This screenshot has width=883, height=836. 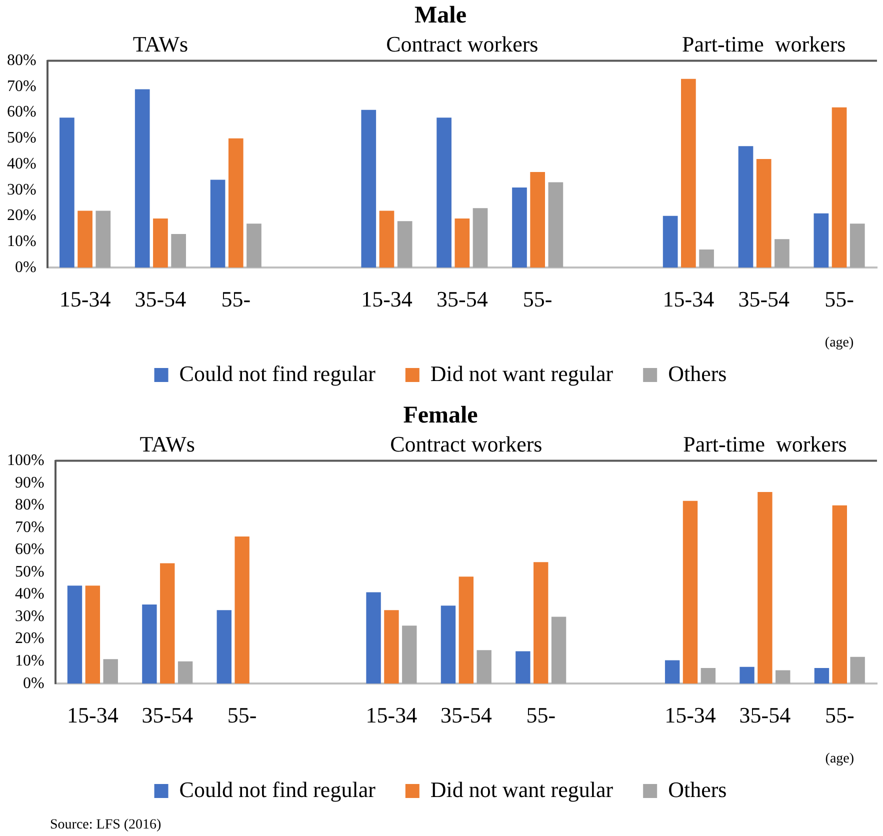 I want to click on chart-title: Male, so click(x=440, y=15).